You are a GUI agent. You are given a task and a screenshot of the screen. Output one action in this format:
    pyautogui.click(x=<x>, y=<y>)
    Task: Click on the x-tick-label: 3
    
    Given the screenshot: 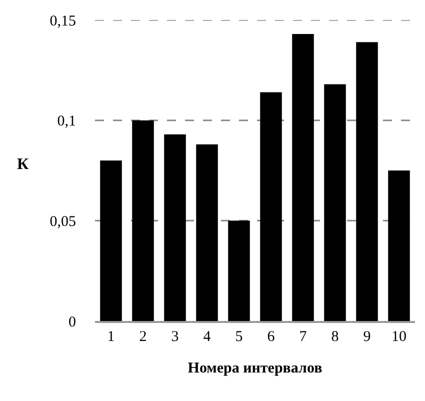 What is the action you would take?
    pyautogui.click(x=175, y=337)
    